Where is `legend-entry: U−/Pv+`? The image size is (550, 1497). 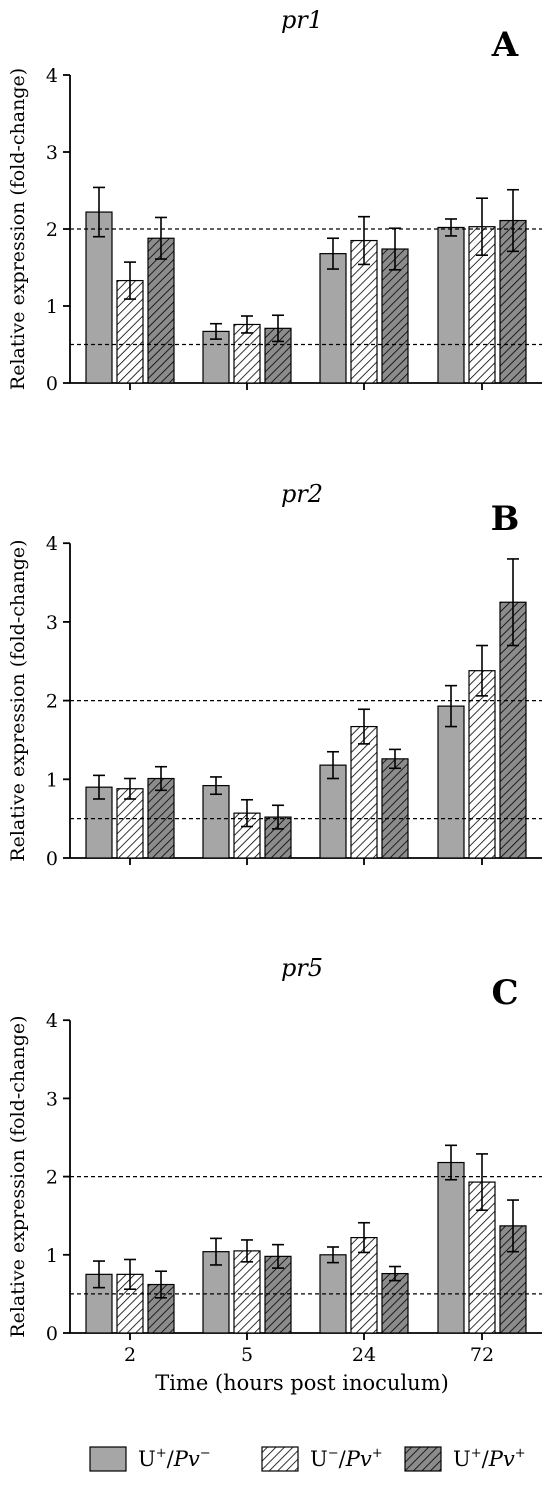 legend-entry: U−/Pv+ is located at coordinates (322, 1459).